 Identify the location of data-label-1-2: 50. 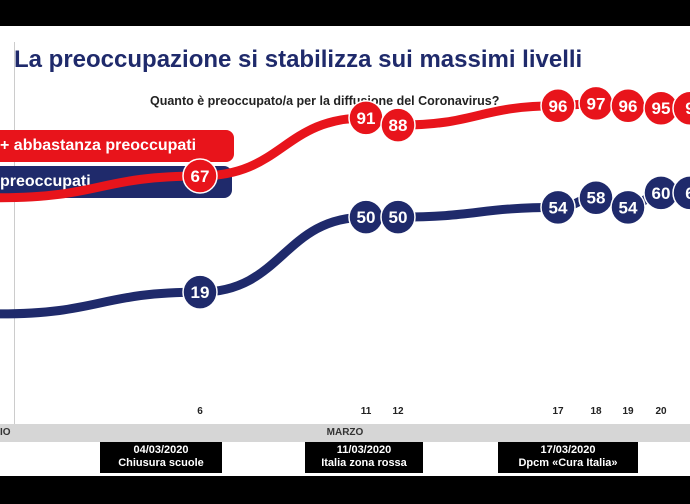
(398, 217).